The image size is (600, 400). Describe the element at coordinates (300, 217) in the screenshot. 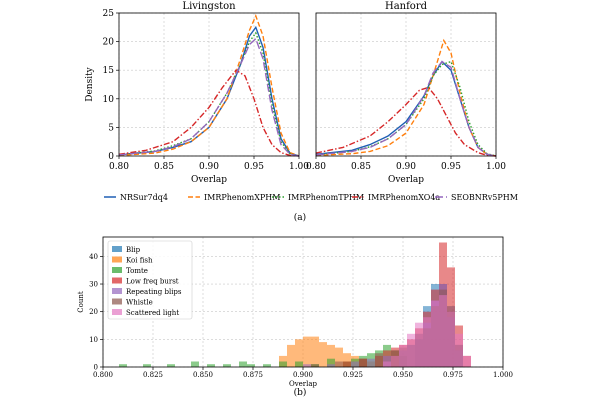

I see `caption-a: (a)` at that location.